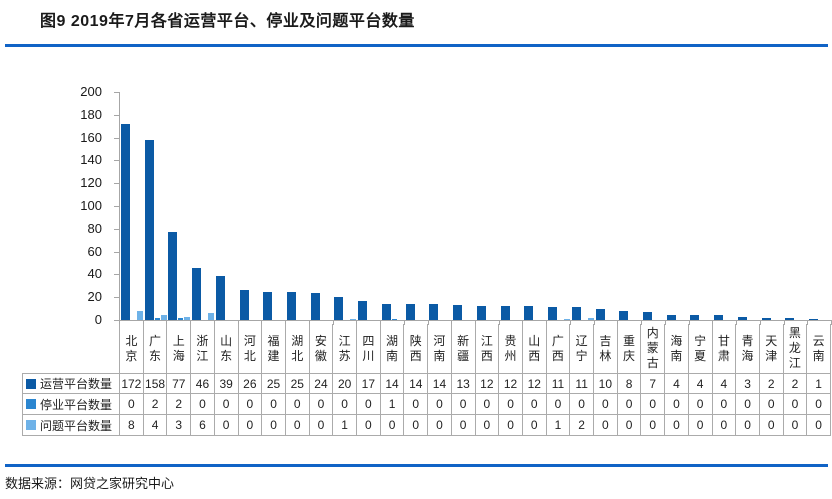  I want to click on value-cell: 25, so click(296, 383).